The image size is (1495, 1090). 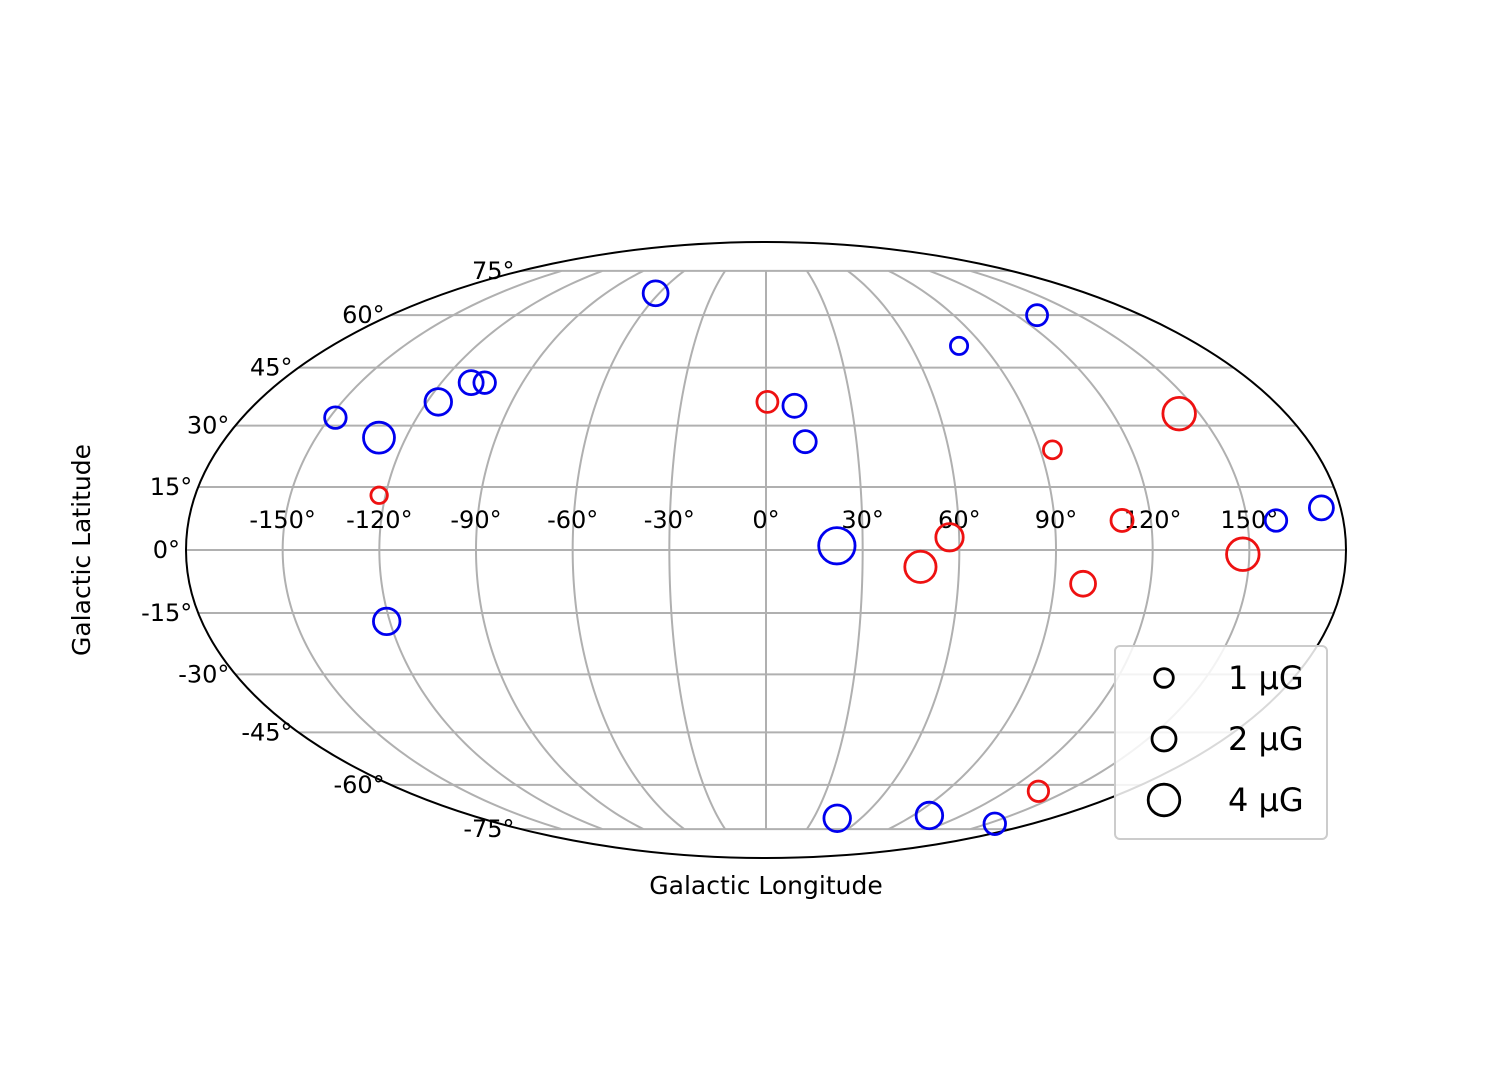 I want to click on y-tick-label: 30°, so click(x=208, y=426).